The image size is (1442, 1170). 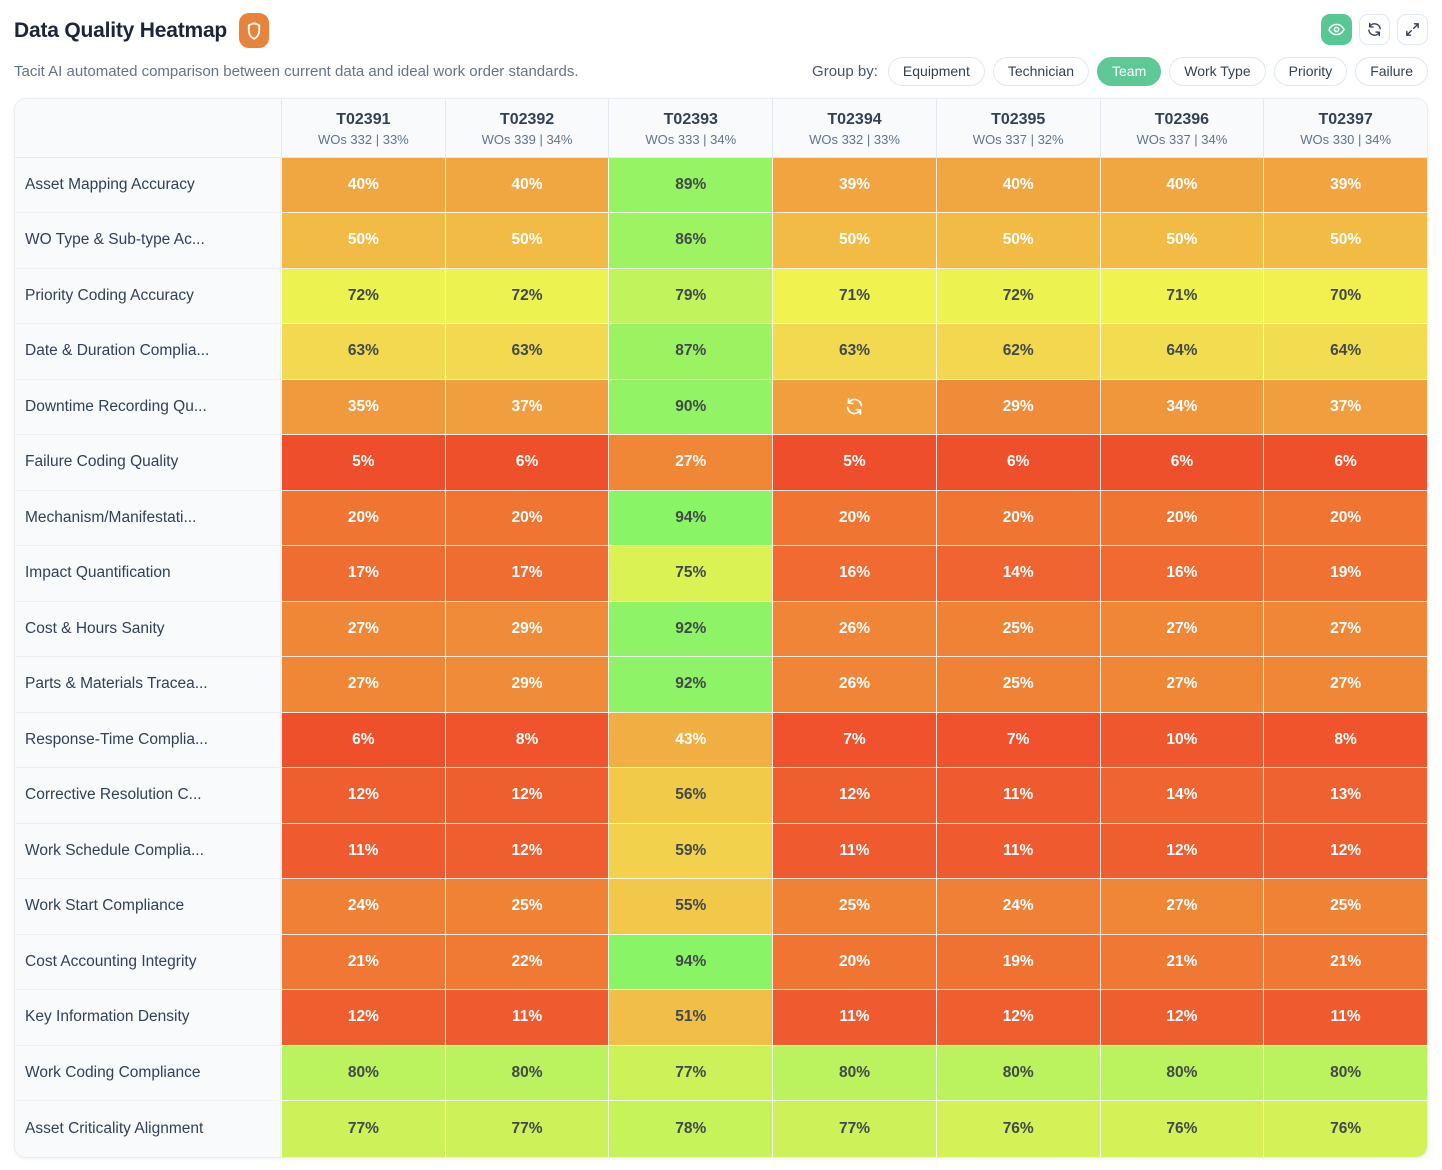 What do you see at coordinates (1345, 518) in the screenshot?
I see `heatmap-cell-T02397: 20%` at bounding box center [1345, 518].